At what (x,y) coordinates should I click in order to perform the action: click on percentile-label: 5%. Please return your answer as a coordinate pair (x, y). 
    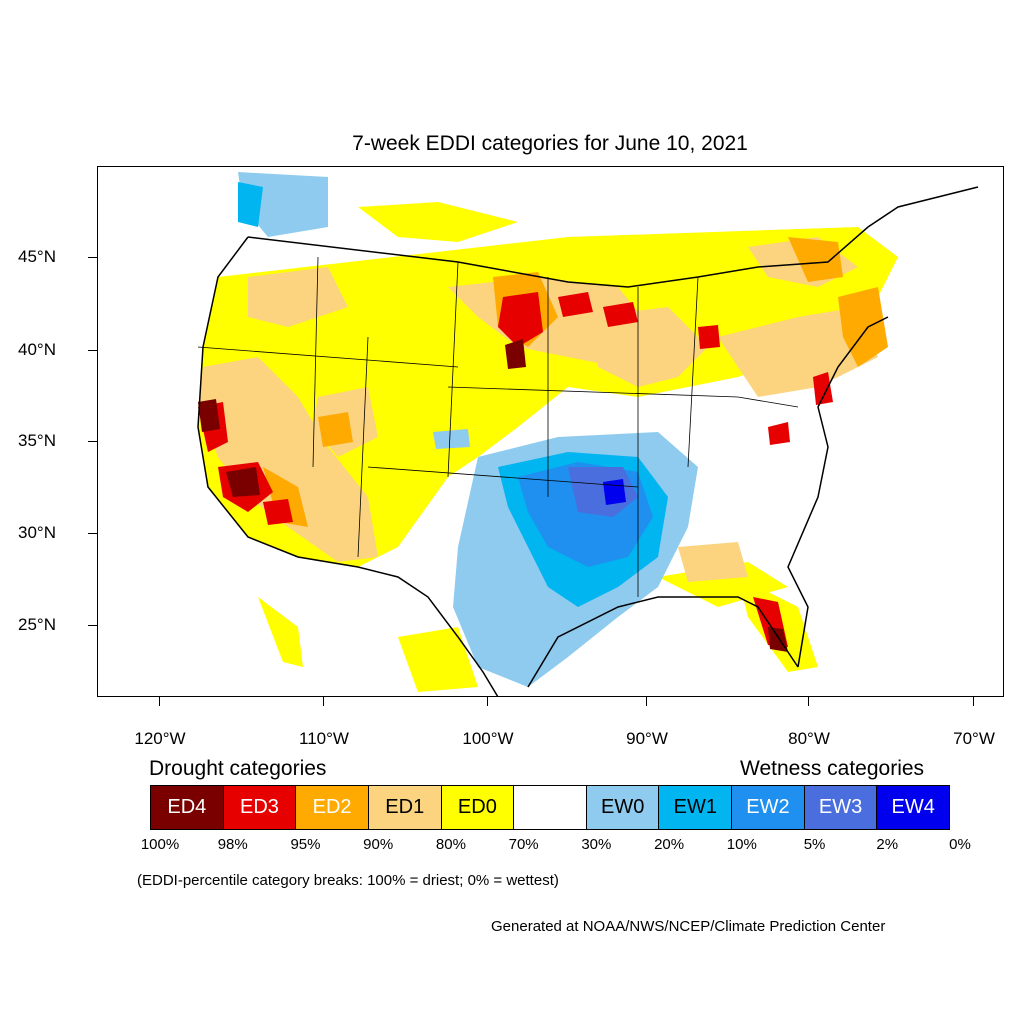
    Looking at the image, I should click on (814, 844).